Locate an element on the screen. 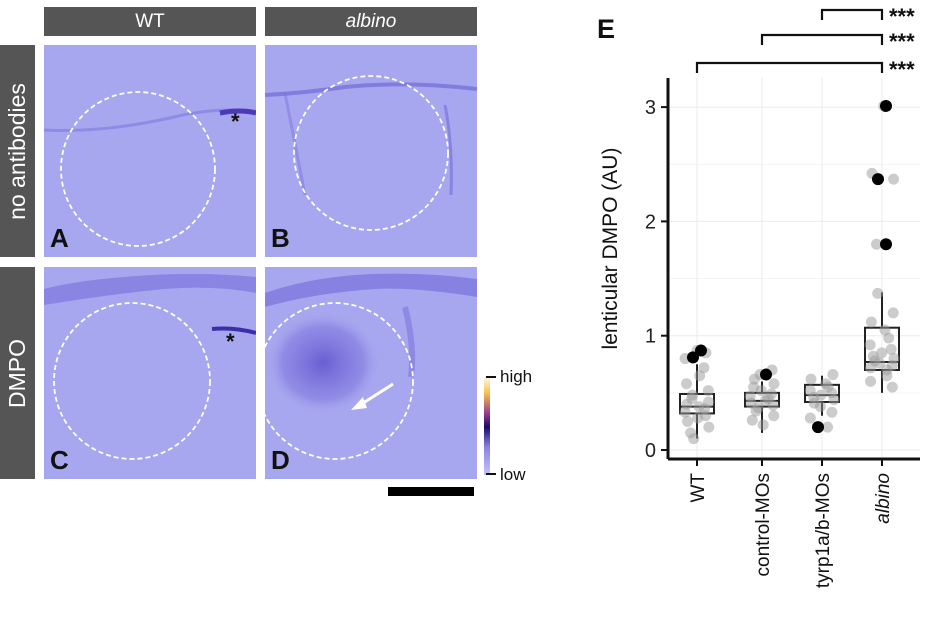 Image resolution: width=926 pixels, height=637 pixels. lens-outline-c is located at coordinates (132, 381).